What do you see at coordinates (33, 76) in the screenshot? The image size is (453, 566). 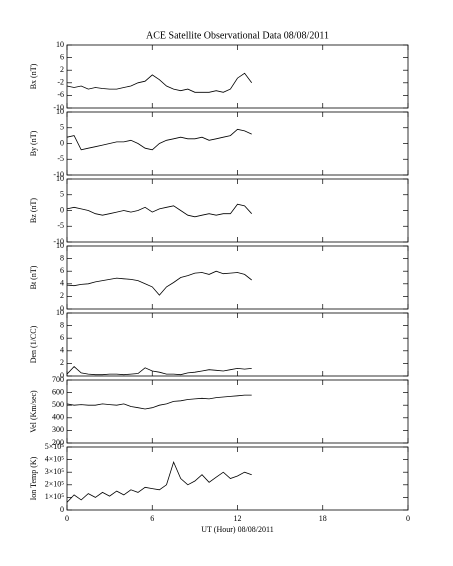 I see `y-axis-label: Bx (nT)` at bounding box center [33, 76].